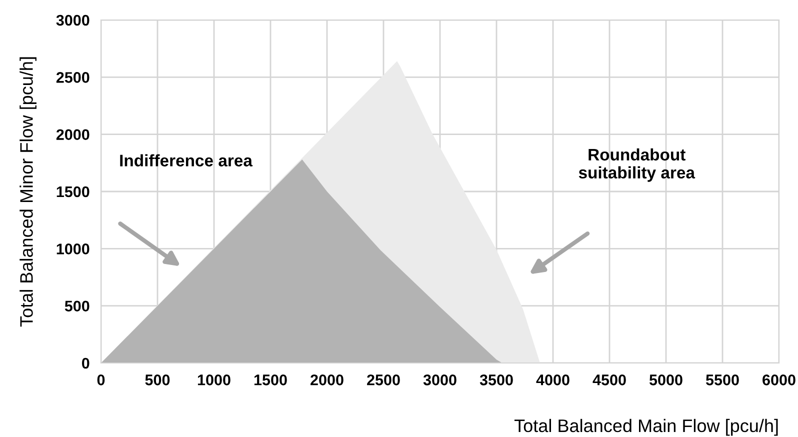 This screenshot has width=798, height=437. I want to click on x-tick-label: 5500, so click(722, 380).